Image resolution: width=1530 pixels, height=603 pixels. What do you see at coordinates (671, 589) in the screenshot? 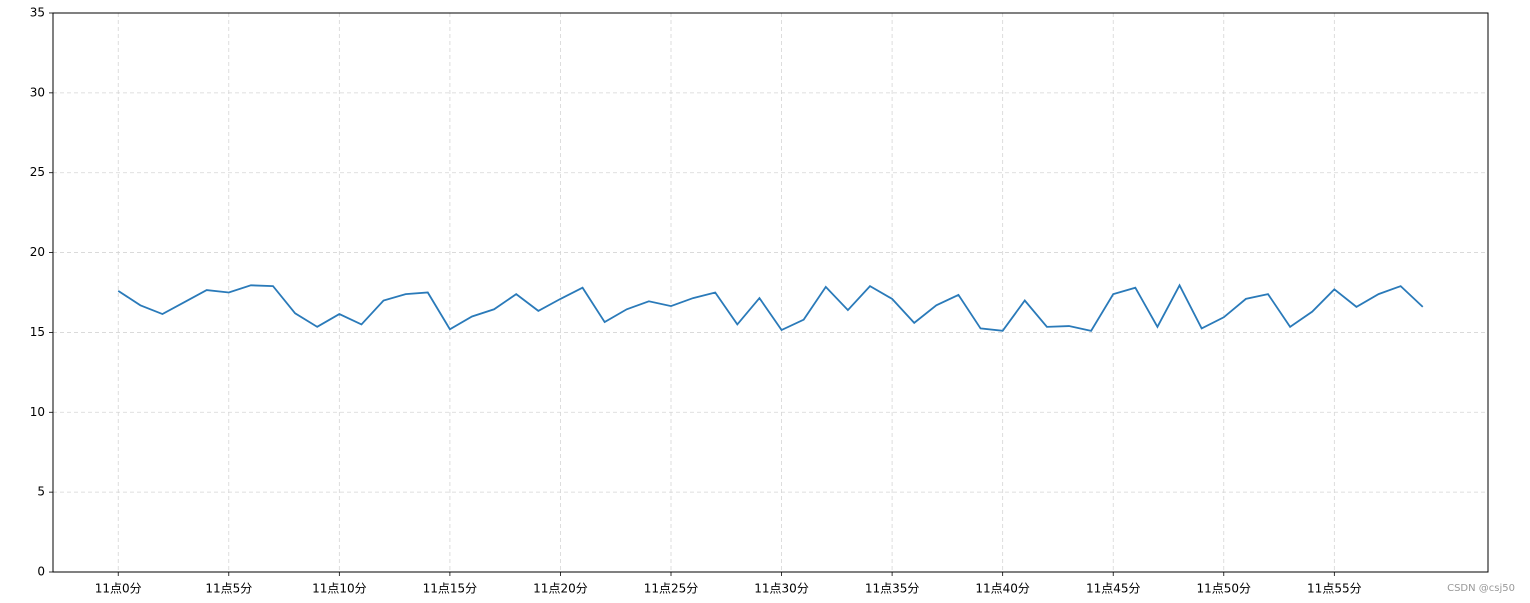
I see `x-tick-label: 11点25分` at bounding box center [671, 589].